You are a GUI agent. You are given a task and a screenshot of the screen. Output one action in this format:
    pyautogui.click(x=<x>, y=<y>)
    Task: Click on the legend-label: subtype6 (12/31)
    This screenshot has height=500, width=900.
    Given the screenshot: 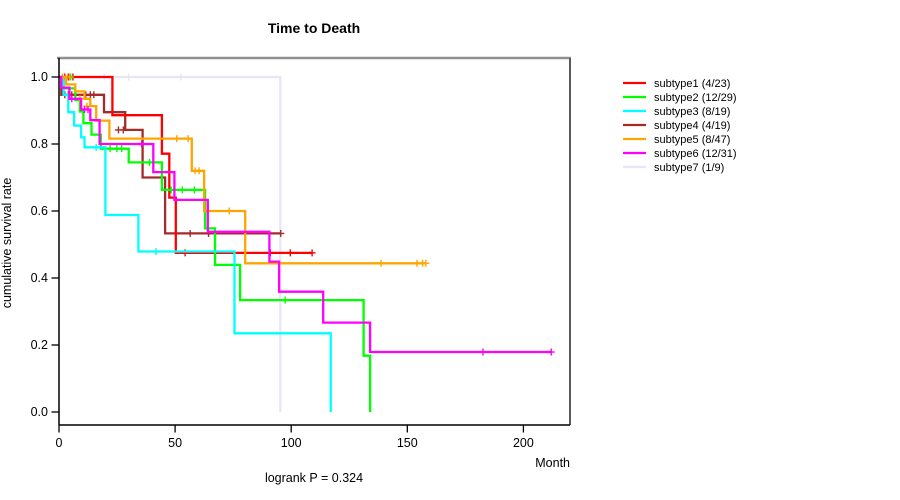 What is the action you would take?
    pyautogui.click(x=695, y=154)
    